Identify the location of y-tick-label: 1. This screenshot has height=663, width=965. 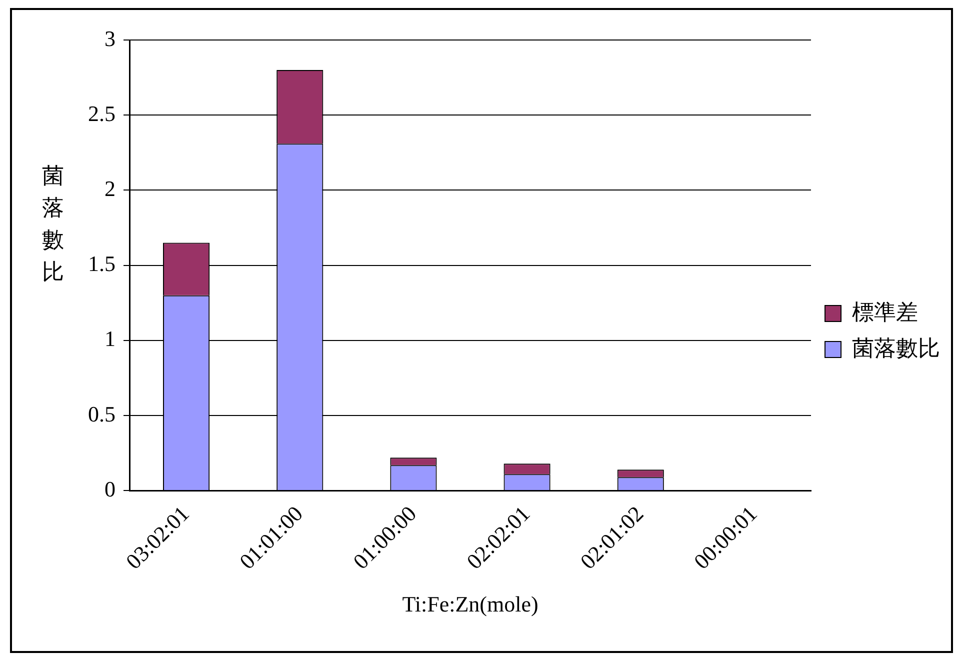
(110, 339).